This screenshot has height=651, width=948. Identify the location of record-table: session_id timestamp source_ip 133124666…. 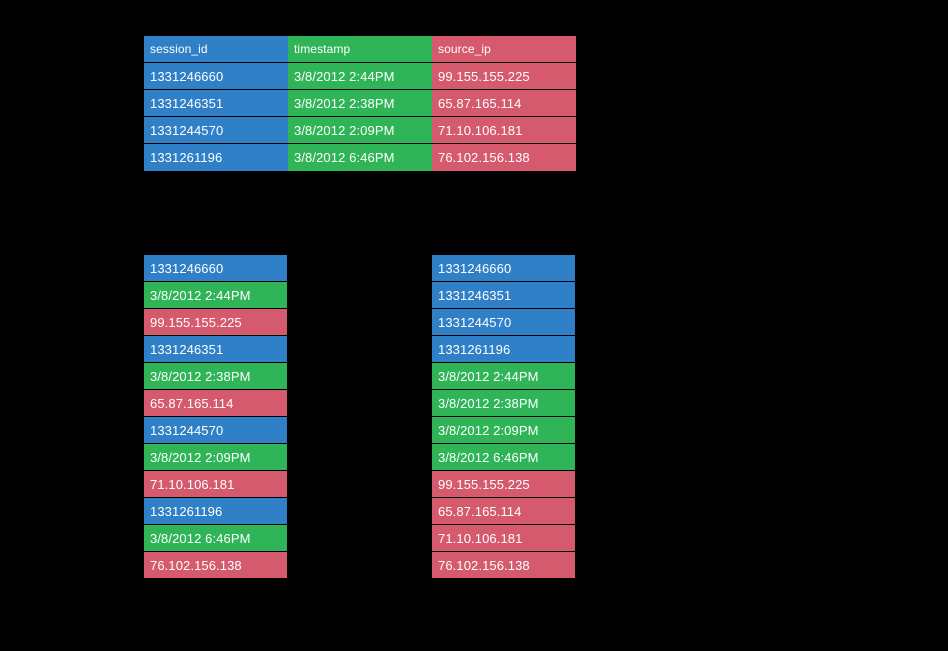
(360, 103).